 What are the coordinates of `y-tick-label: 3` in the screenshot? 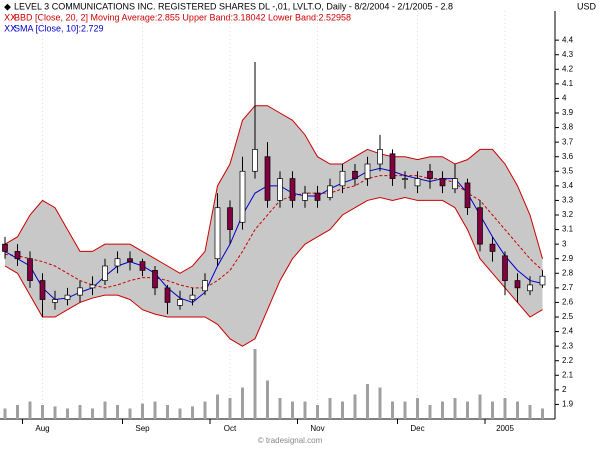 It's located at (564, 243).